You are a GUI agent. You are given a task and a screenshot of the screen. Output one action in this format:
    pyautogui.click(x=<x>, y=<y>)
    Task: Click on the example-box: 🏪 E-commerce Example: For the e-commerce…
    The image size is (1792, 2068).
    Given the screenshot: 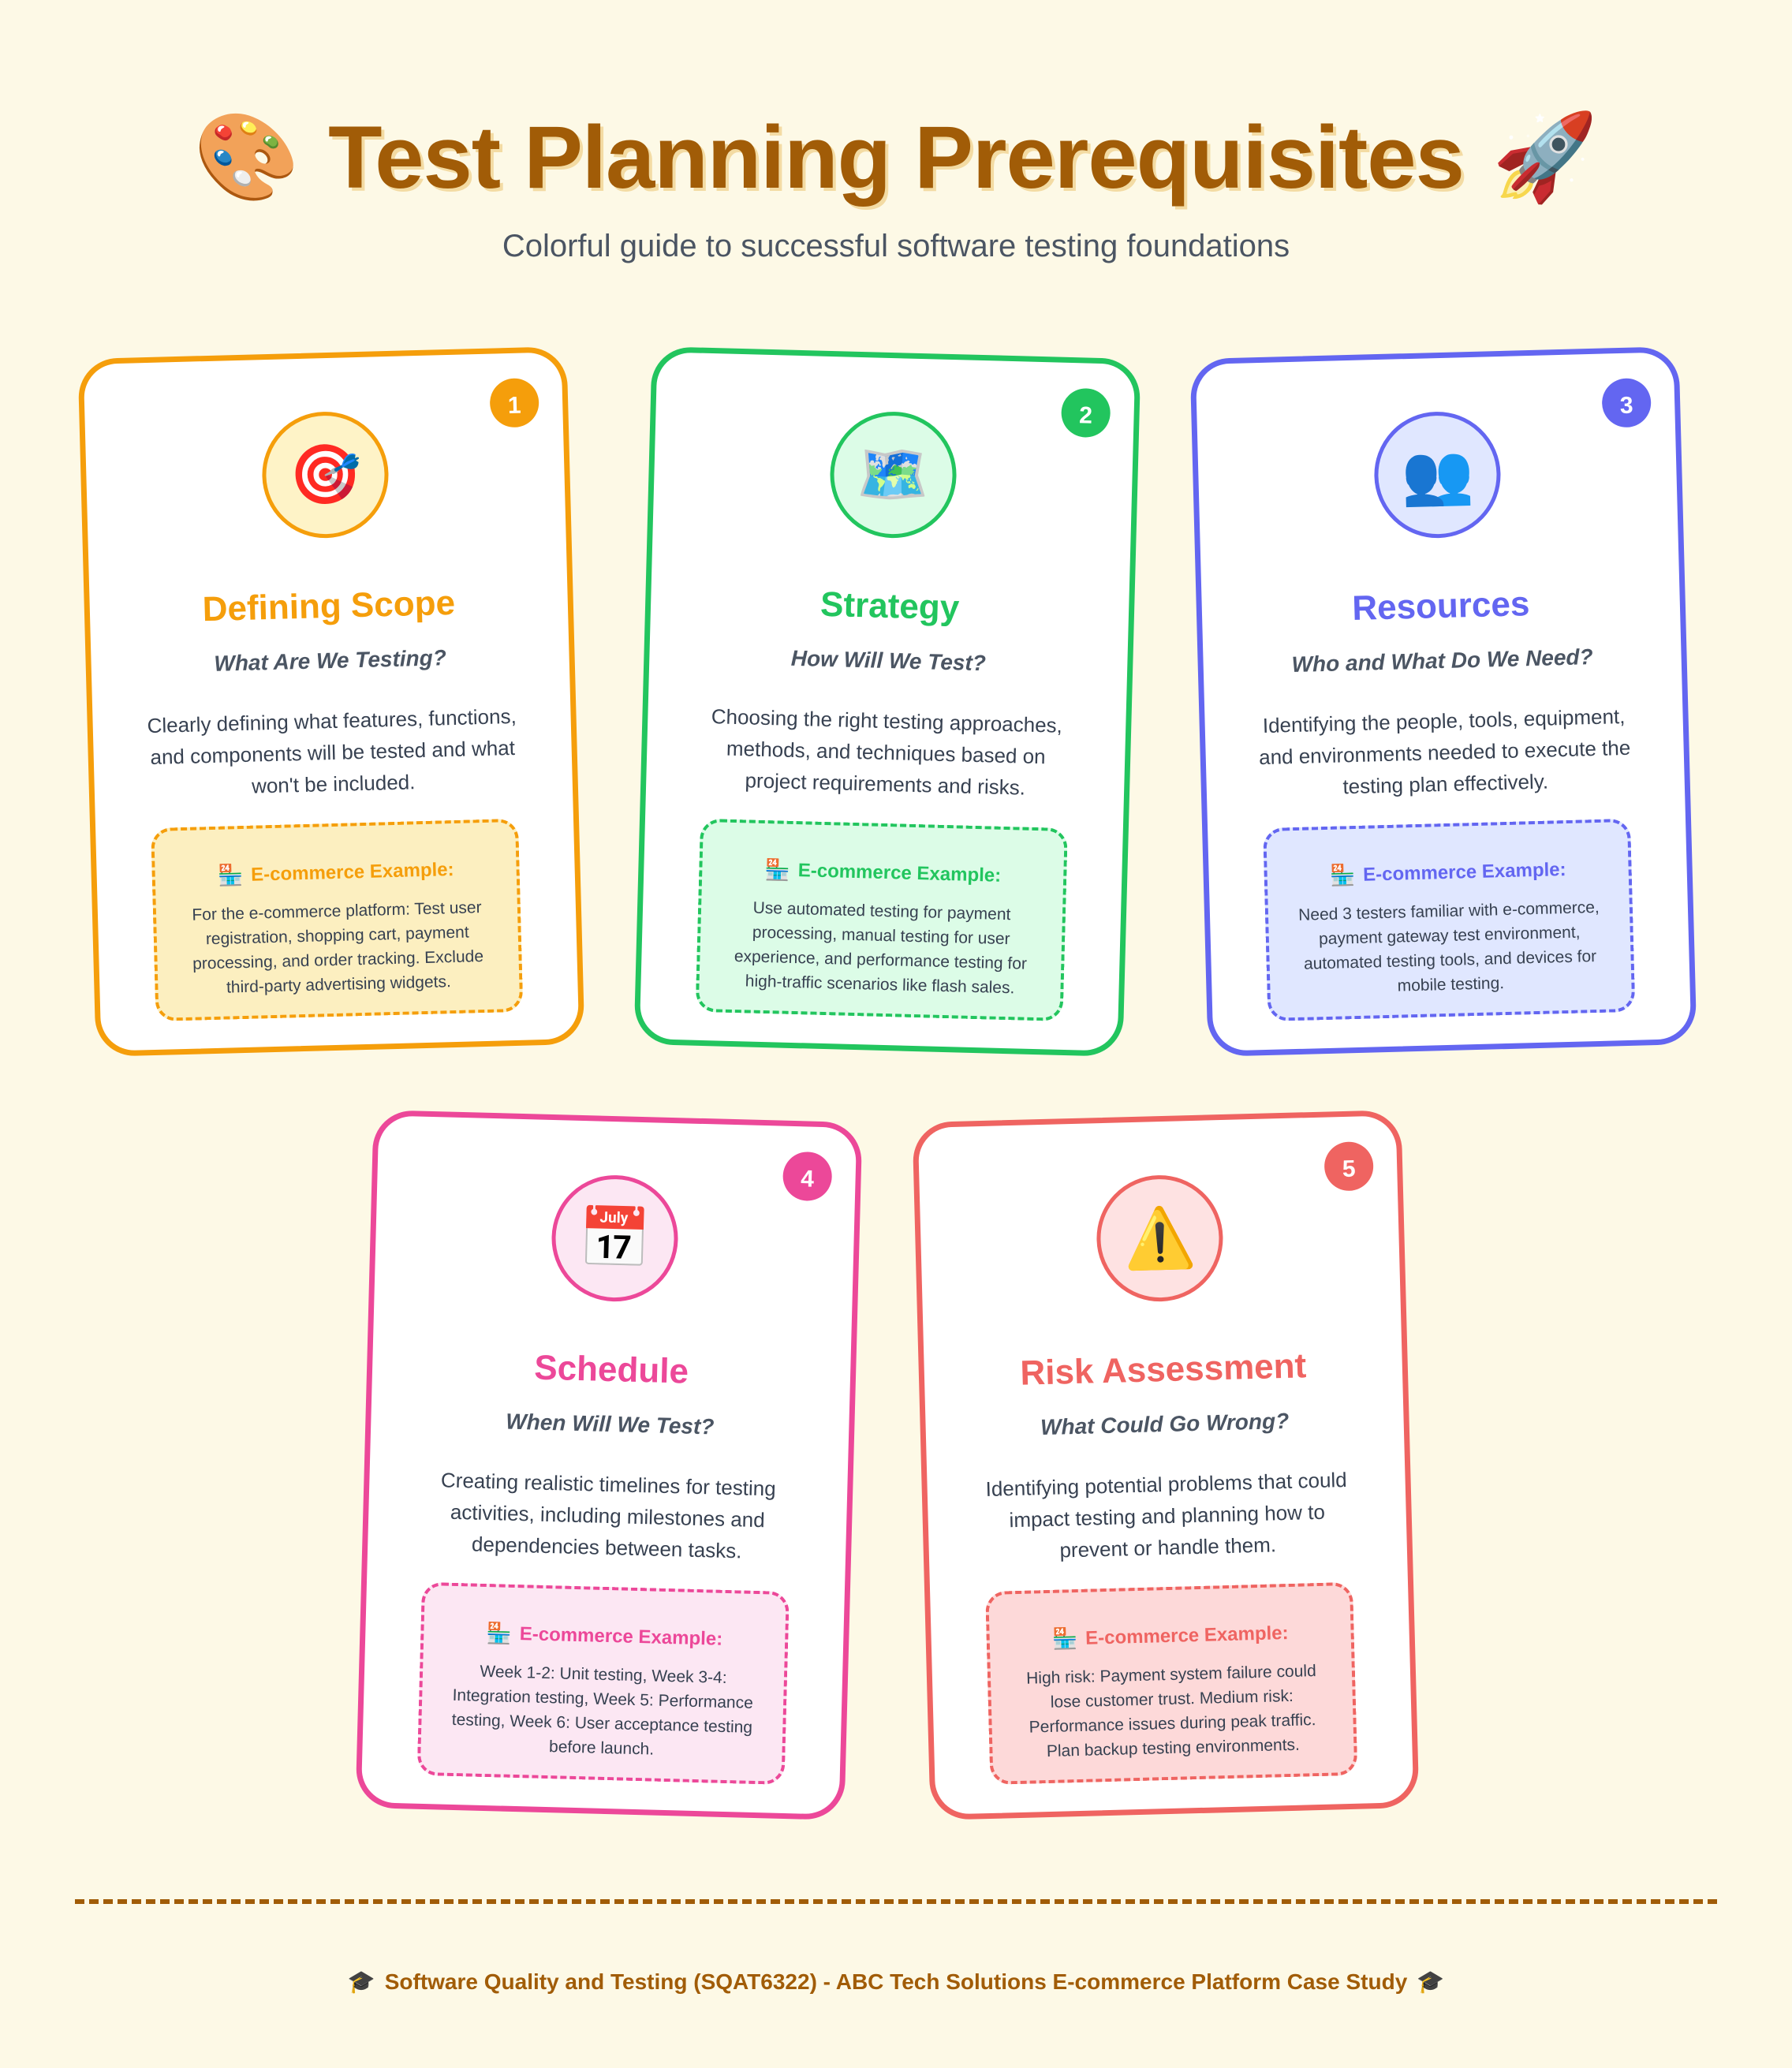 What is the action you would take?
    pyautogui.click(x=337, y=919)
    